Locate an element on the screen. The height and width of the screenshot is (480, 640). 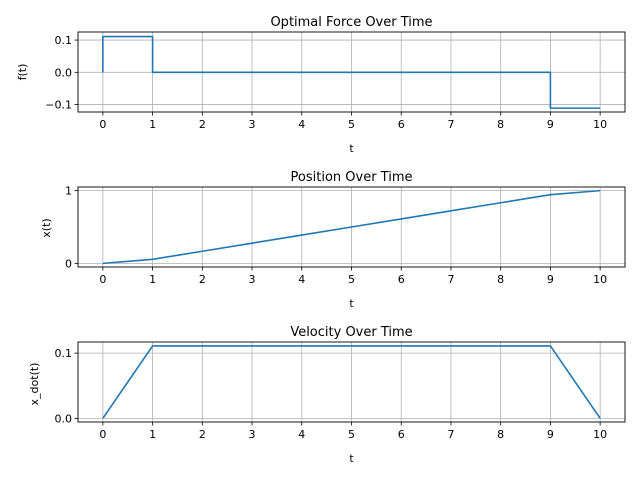
force-chart-xtick-label: 4 is located at coordinates (301, 124).